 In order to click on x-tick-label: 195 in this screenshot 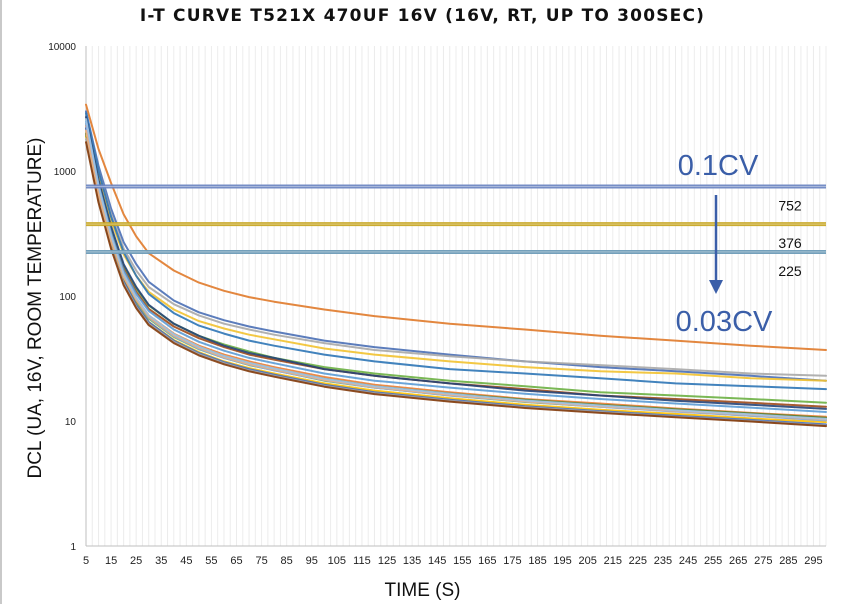, I will do `click(562, 561)`.